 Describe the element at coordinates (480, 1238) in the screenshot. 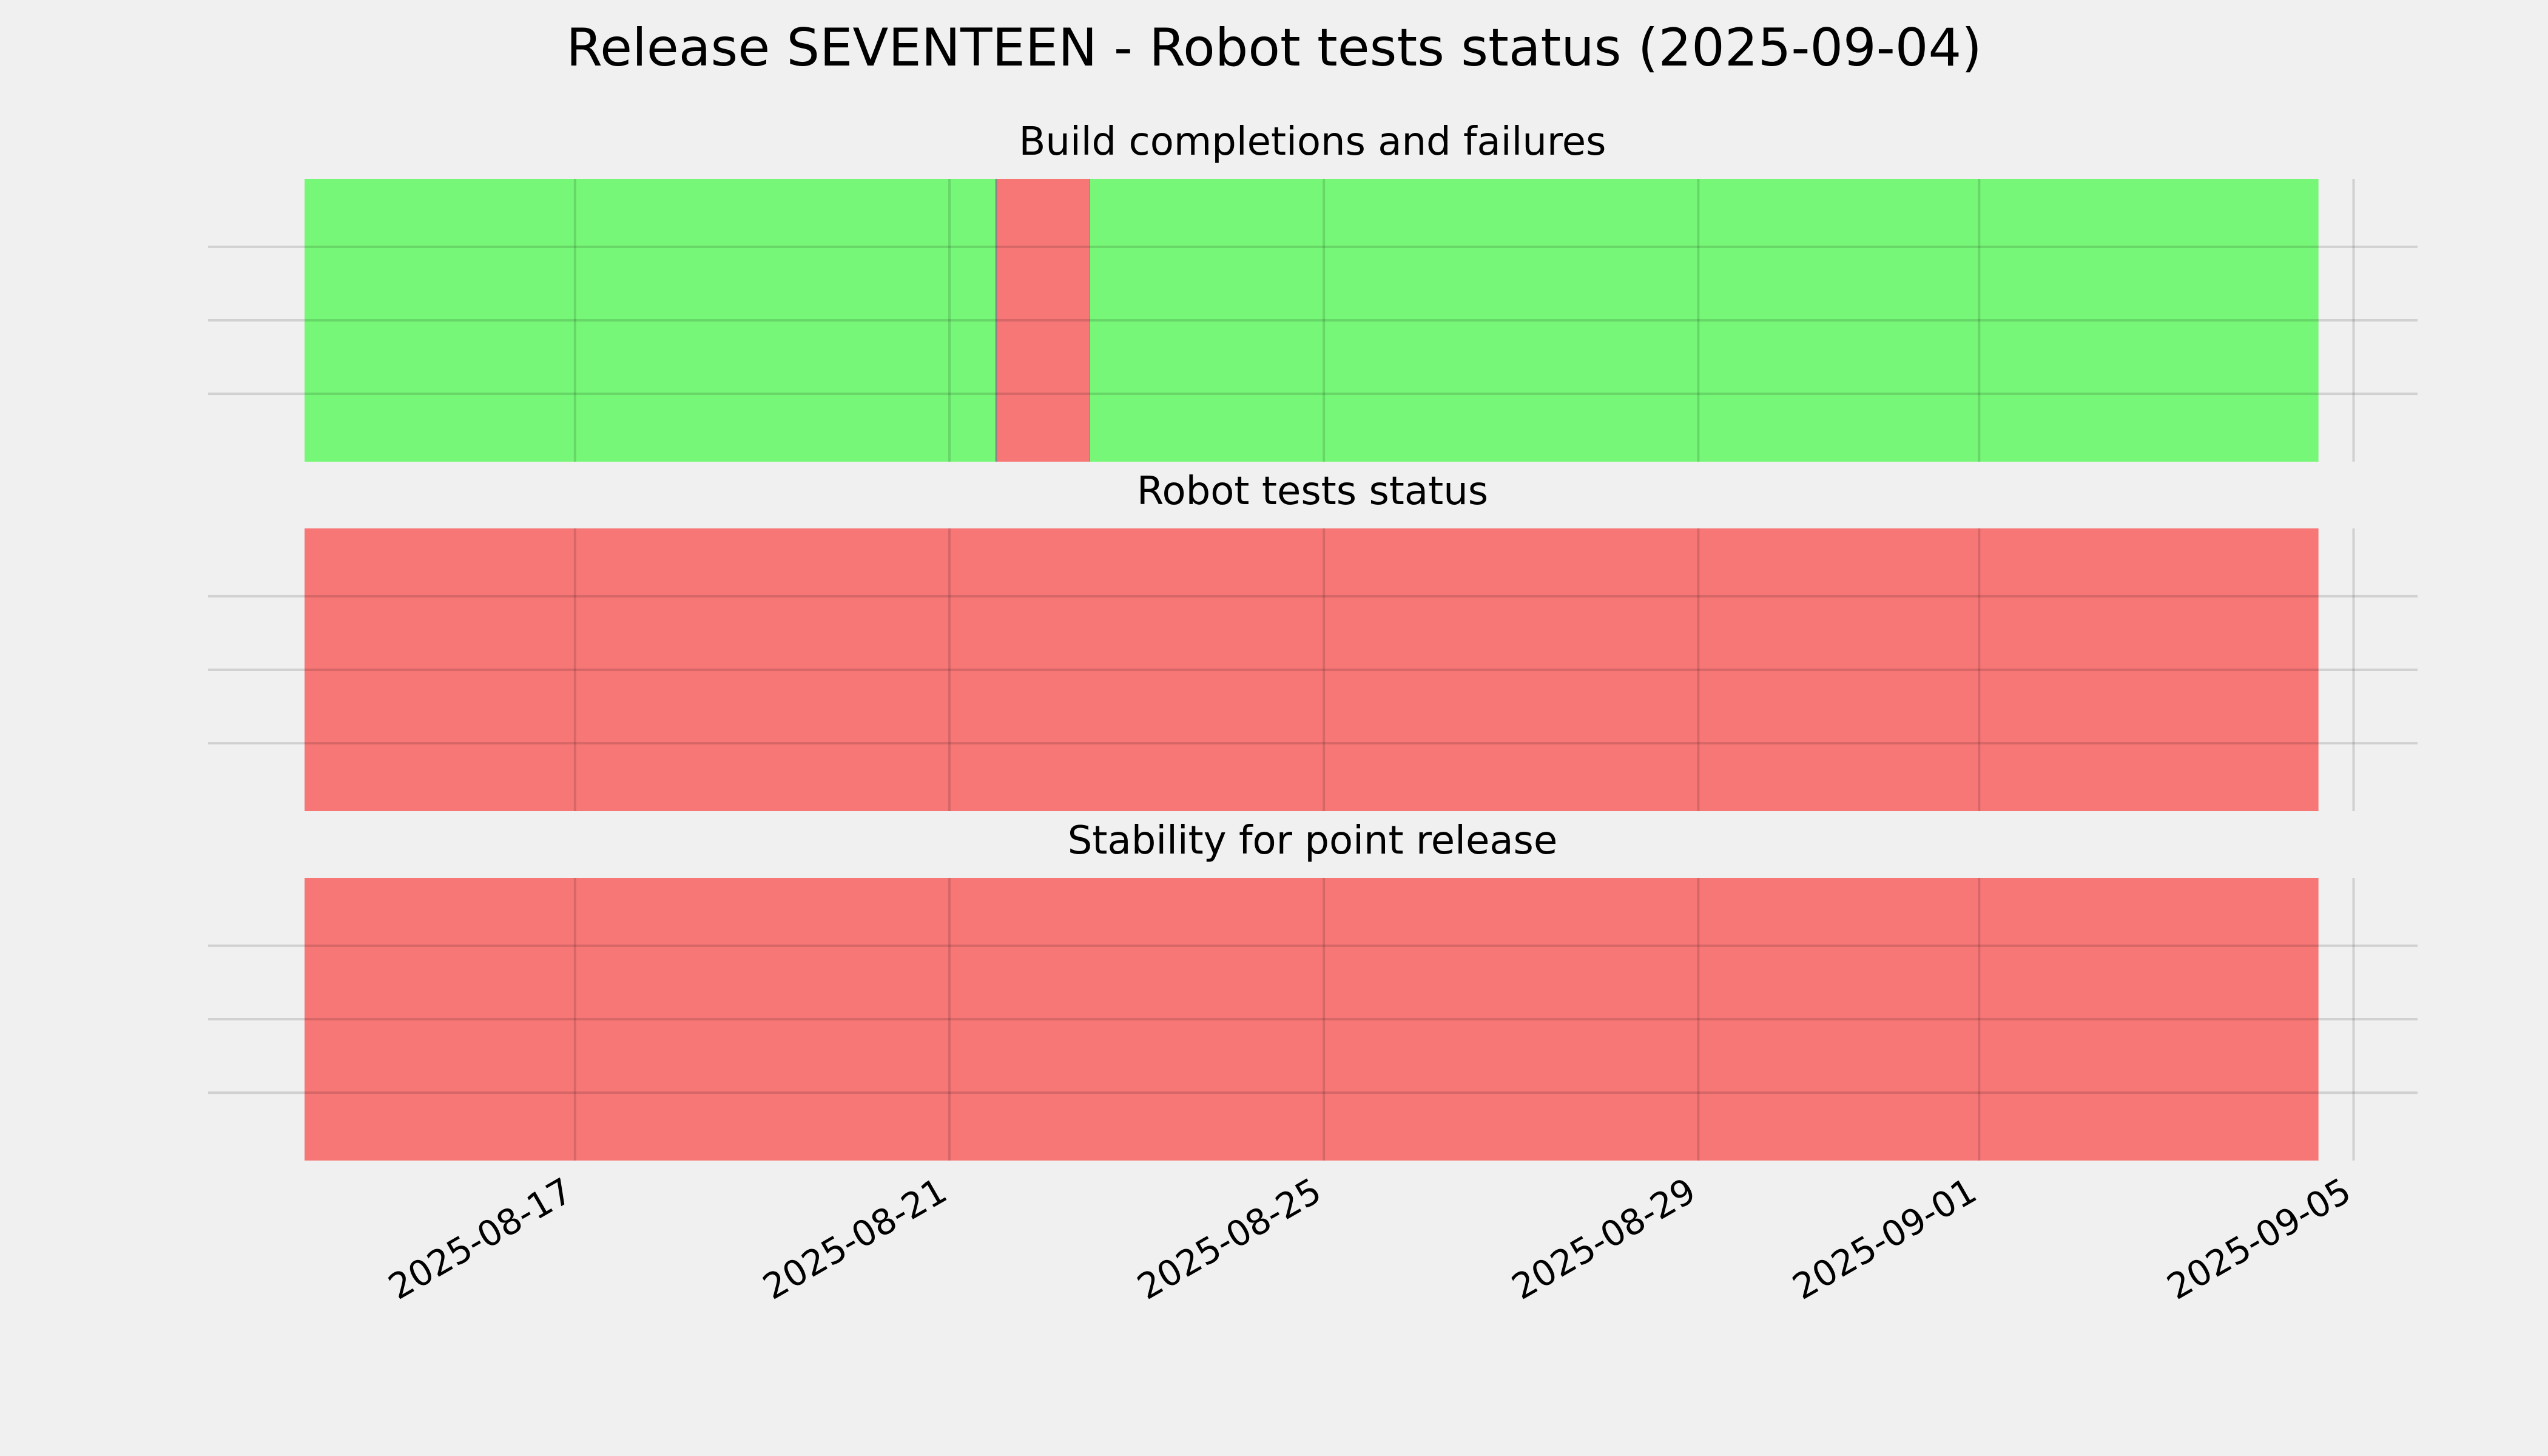

I see `x-tick-label: 2025-08-17` at that location.